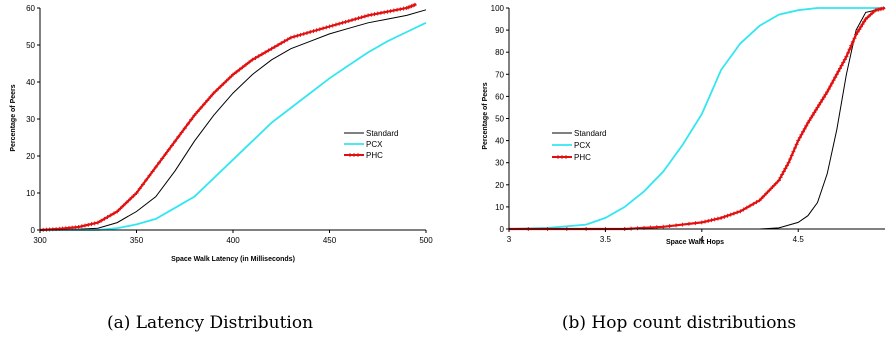 The width and height of the screenshot is (886, 339). Describe the element at coordinates (799, 239) in the screenshot. I see `x-tick-label: 4.5` at that location.